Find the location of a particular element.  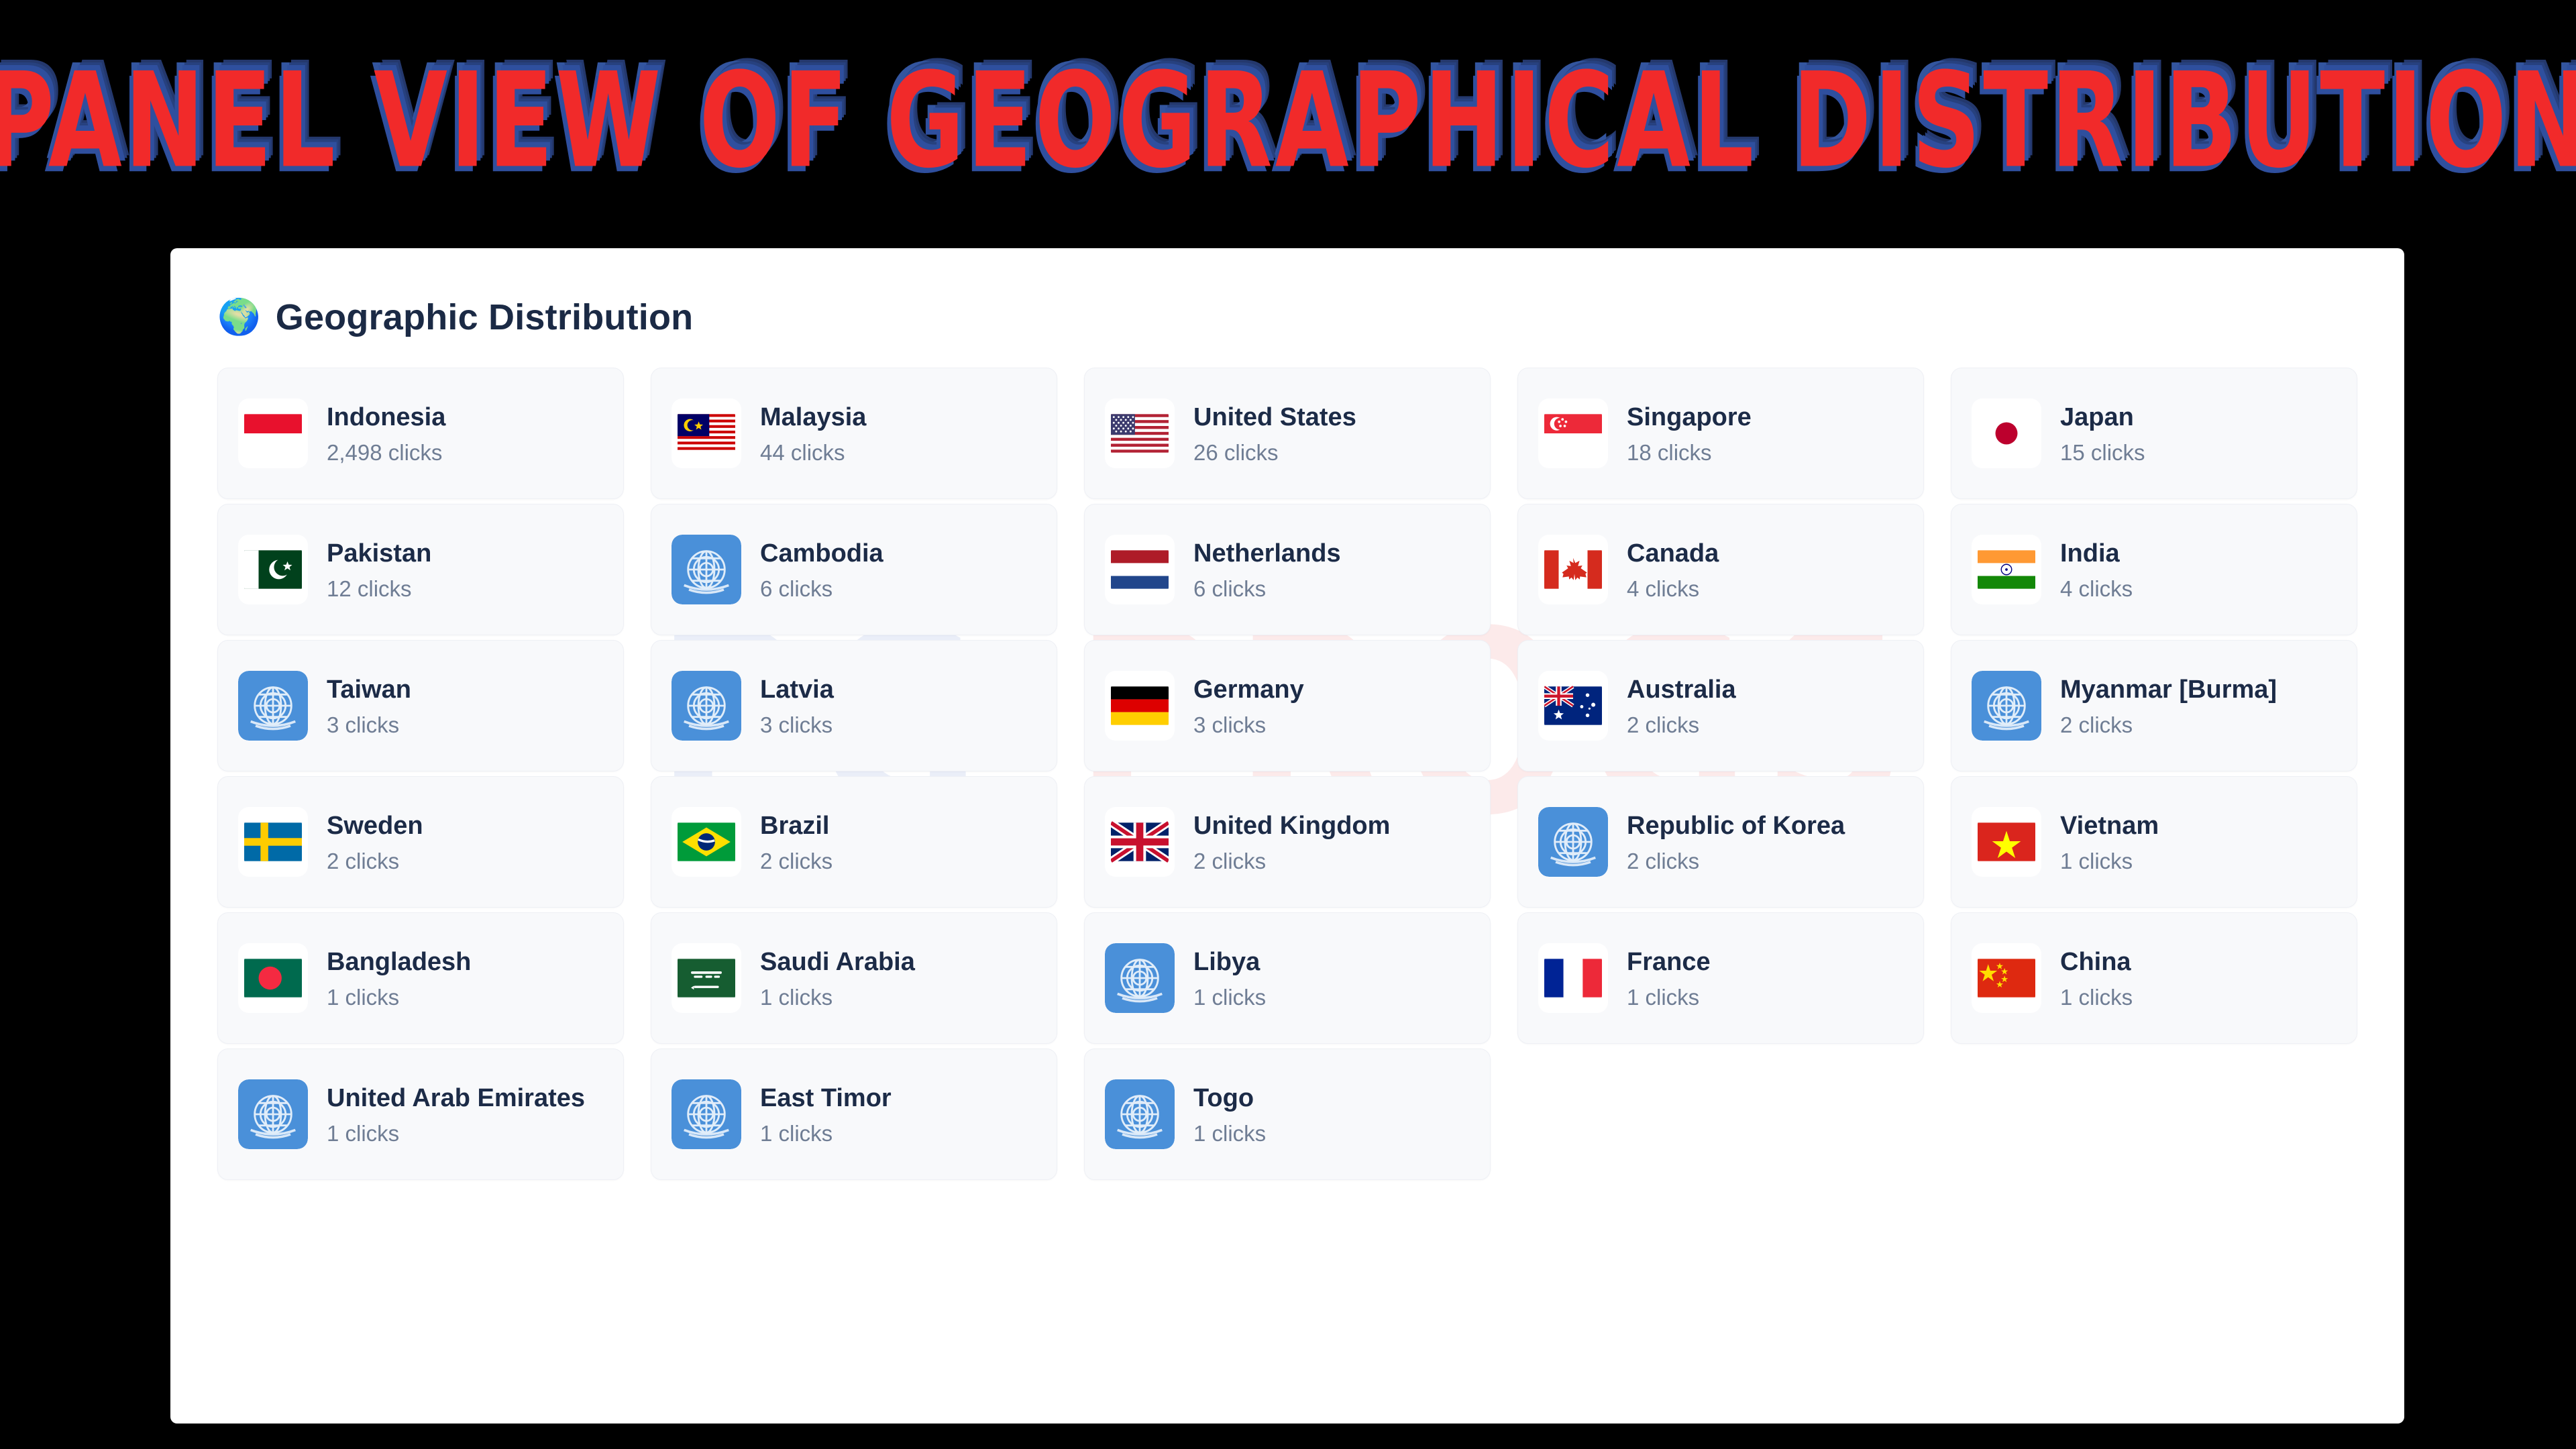

country-card: Republic of Korea 2 clicks is located at coordinates (1720, 842).